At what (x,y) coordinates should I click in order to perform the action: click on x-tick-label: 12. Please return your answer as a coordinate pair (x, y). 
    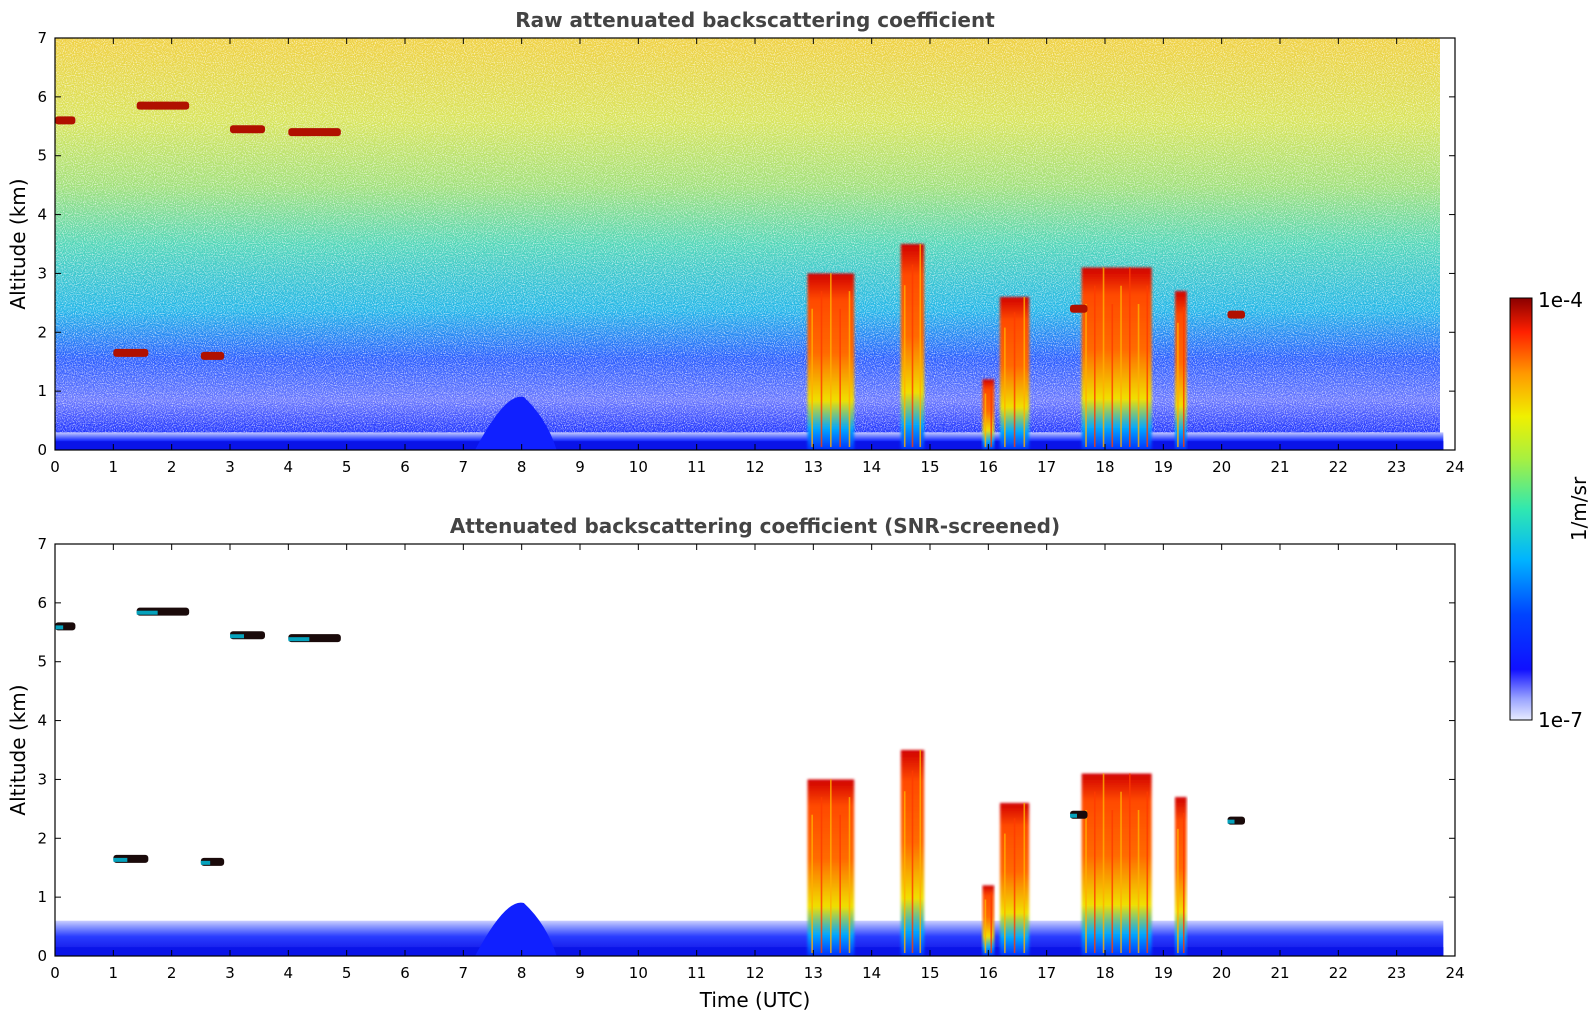
    Looking at the image, I should click on (754, 467).